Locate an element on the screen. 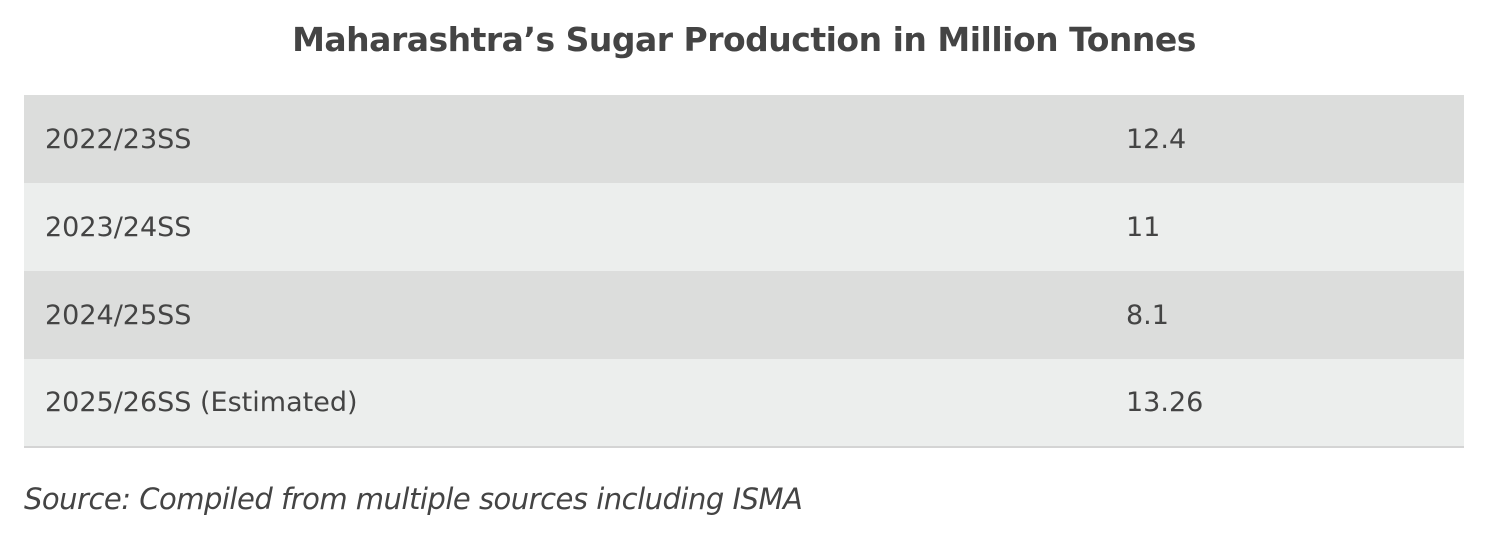  production-cell: 12.4 is located at coordinates (1156, 139).